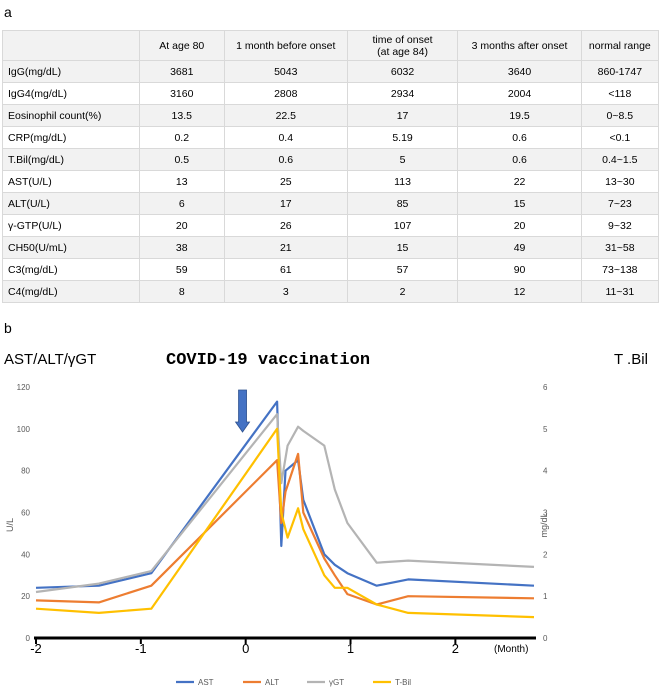  What do you see at coordinates (206, 682) in the screenshot?
I see `legend-label: AST` at bounding box center [206, 682].